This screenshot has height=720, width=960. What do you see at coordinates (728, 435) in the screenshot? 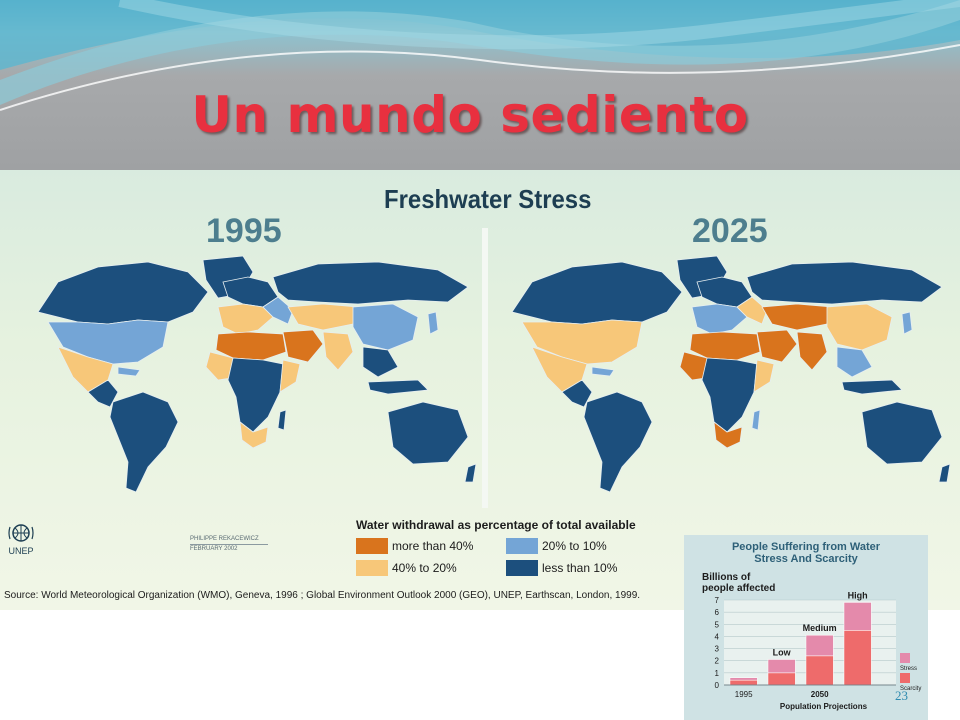
I see `region-southern-africa` at bounding box center [728, 435].